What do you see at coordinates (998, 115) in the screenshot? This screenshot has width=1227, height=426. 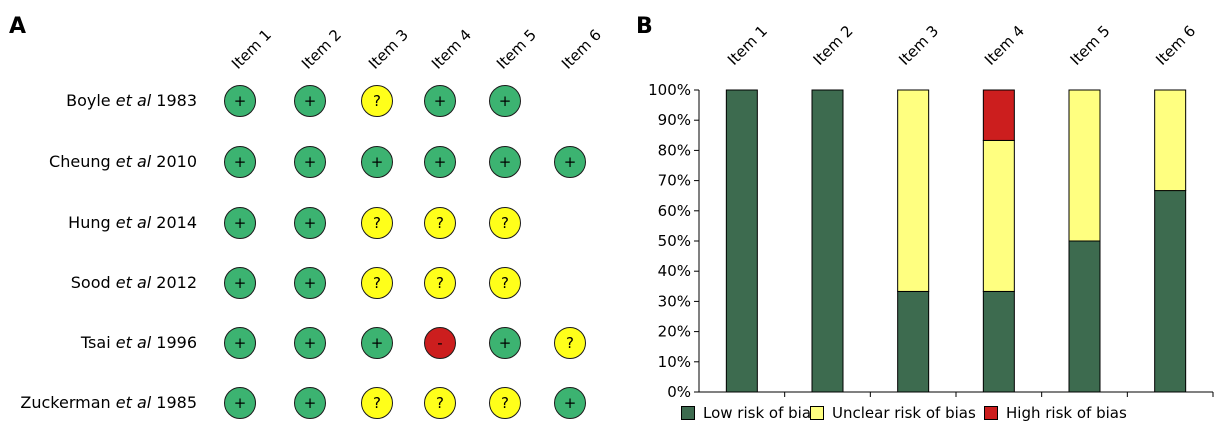 I see `bar-segment-high` at bounding box center [998, 115].